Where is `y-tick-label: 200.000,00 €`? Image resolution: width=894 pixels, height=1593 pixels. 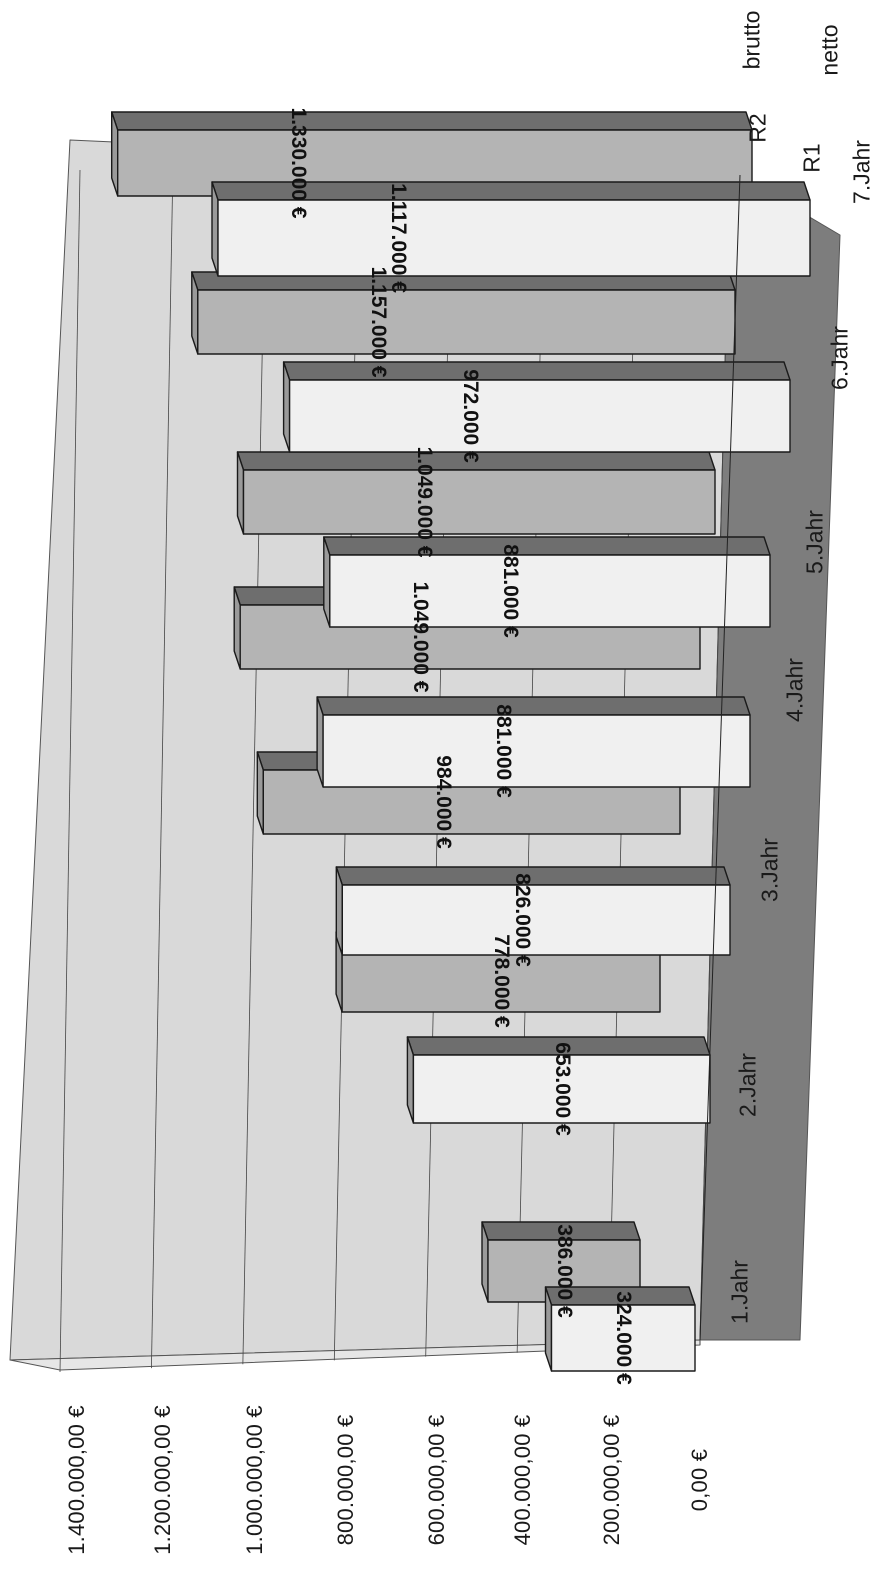 y-tick-label: 200.000,00 € is located at coordinates (611, 1480).